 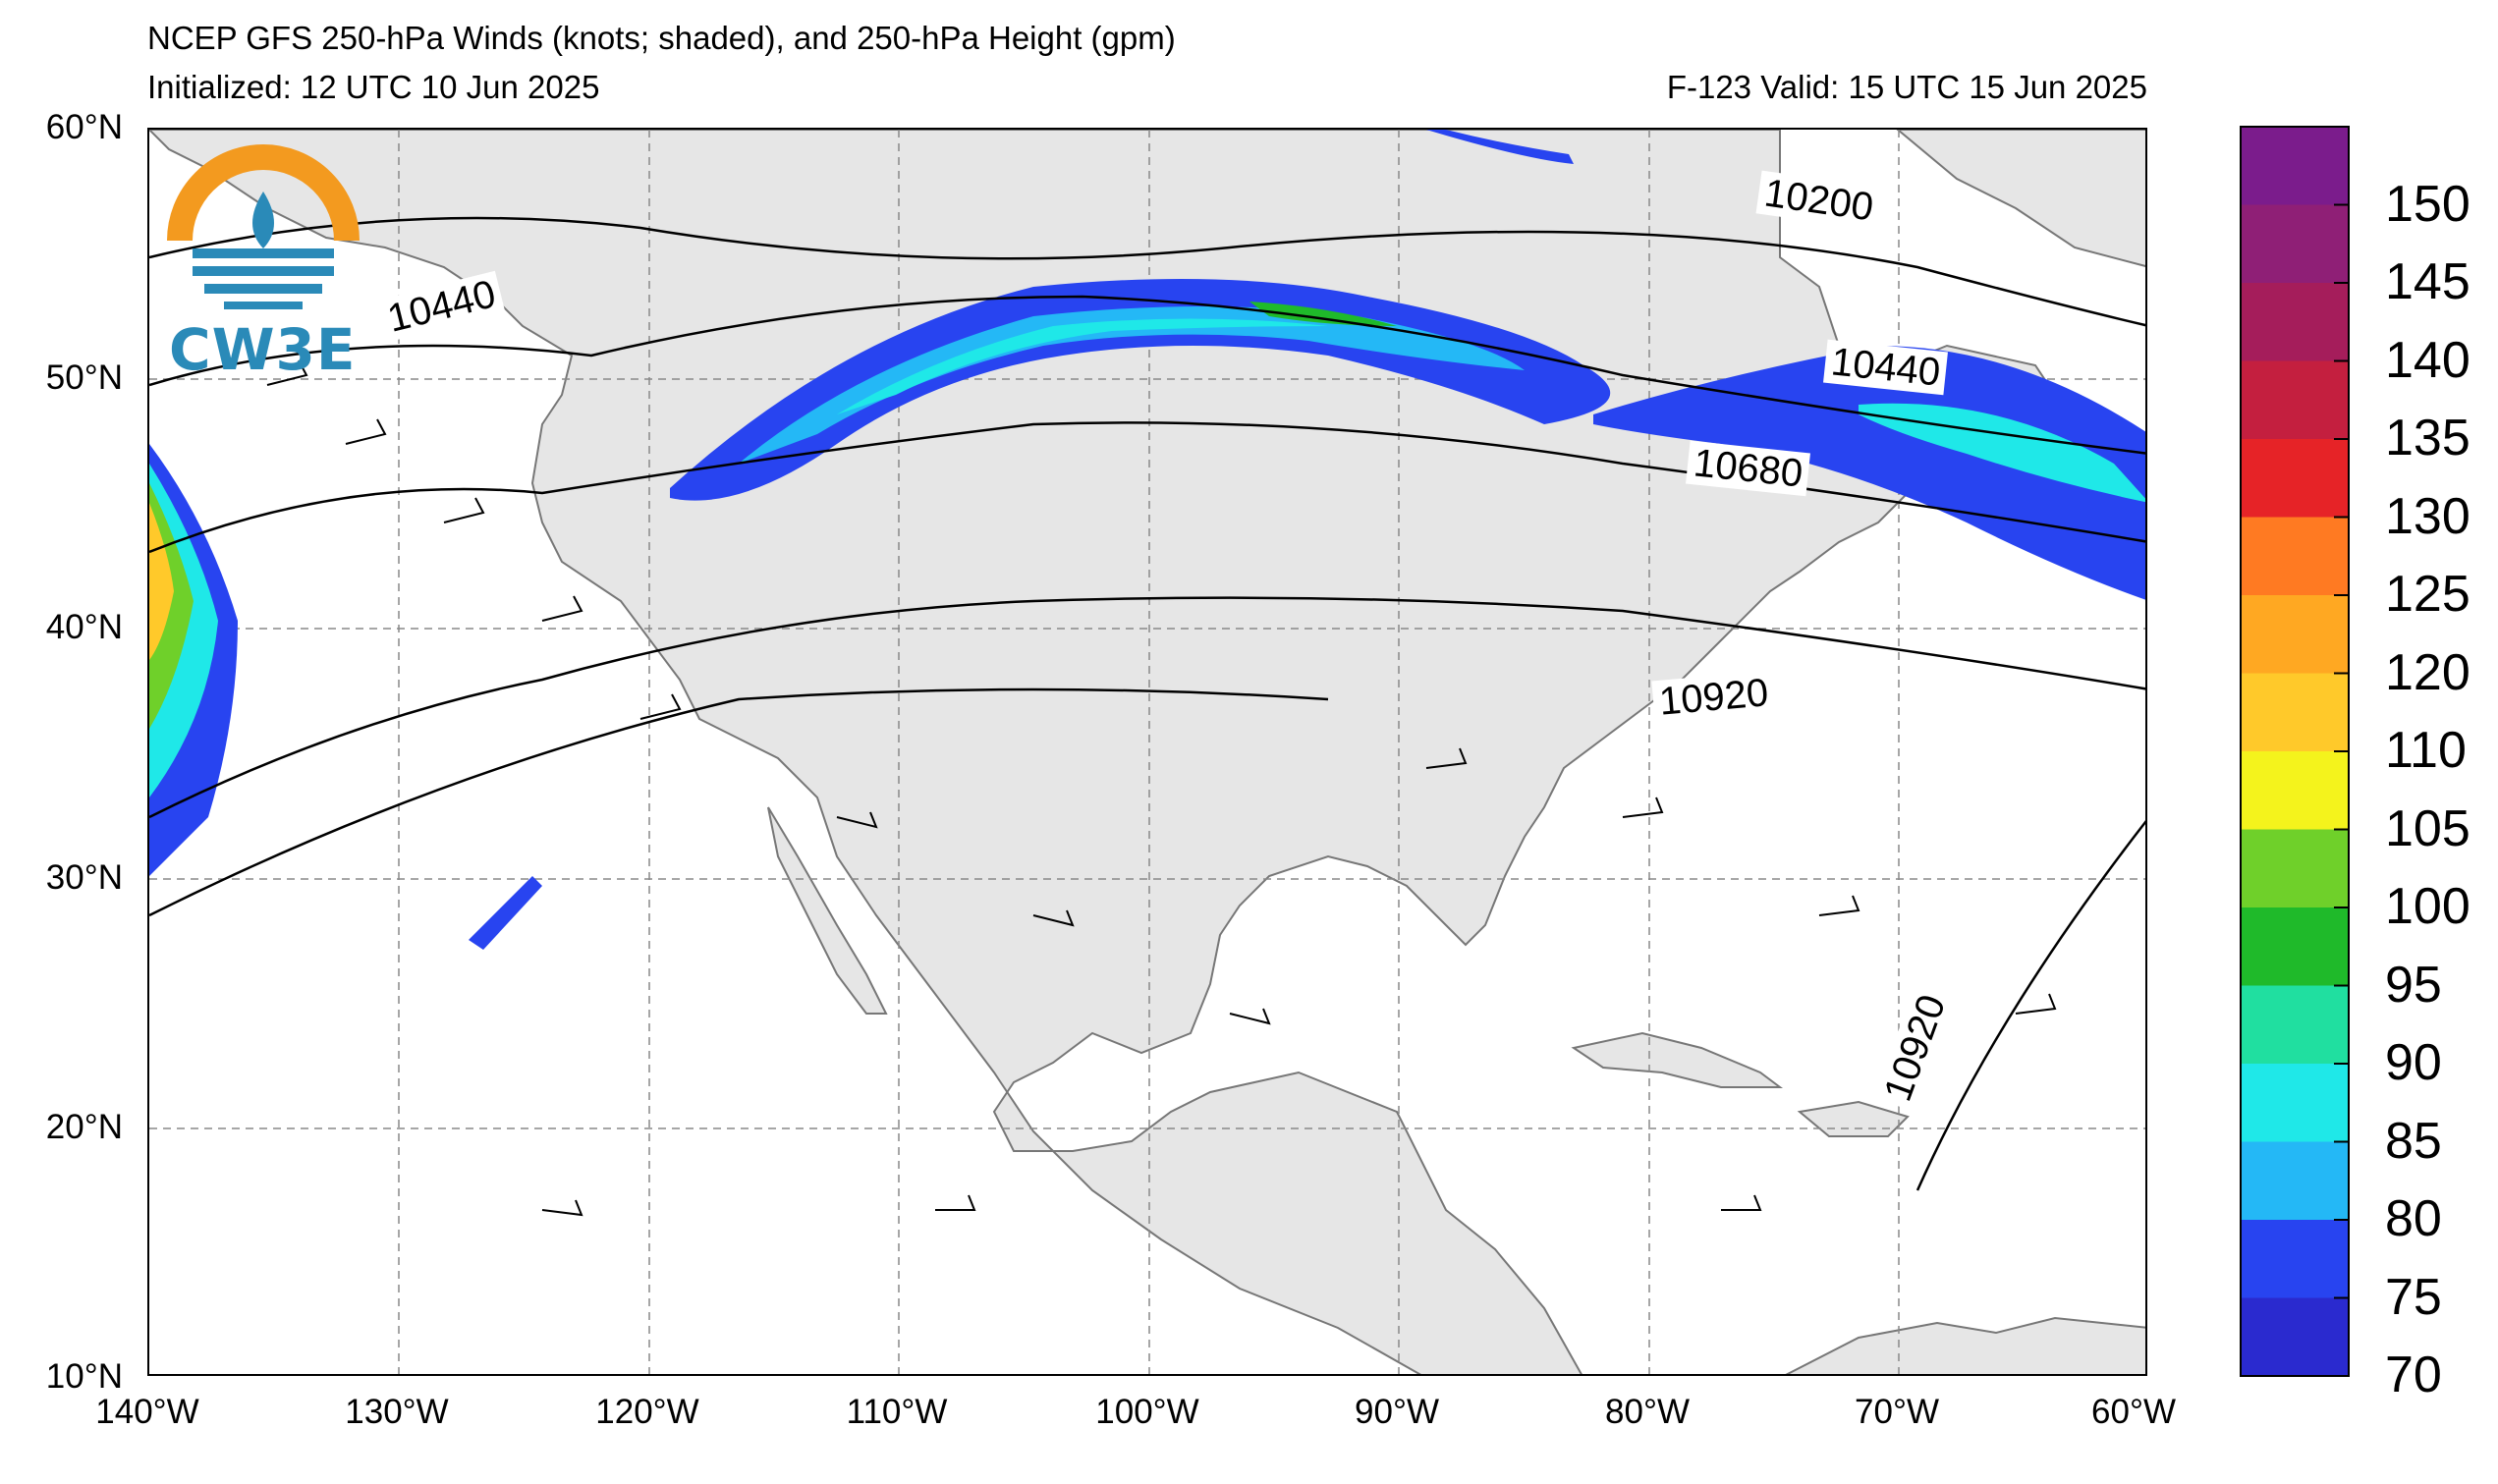 I want to click on lon-label-80w: 80°W, so click(x=1647, y=1412).